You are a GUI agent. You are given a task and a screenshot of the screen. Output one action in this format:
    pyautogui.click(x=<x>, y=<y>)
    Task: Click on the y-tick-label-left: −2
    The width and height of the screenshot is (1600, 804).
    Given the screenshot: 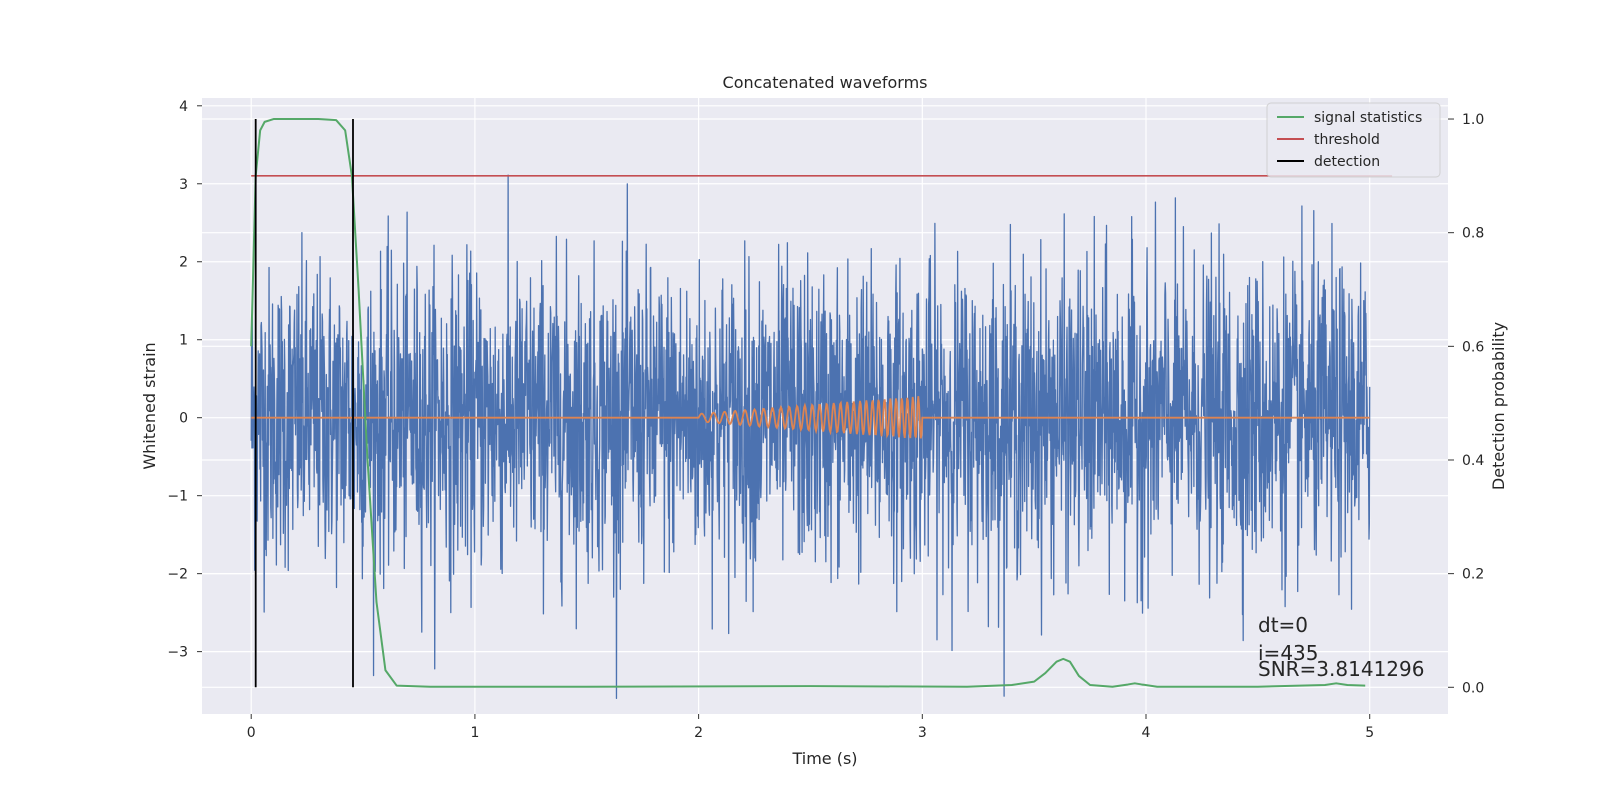 What is the action you would take?
    pyautogui.click(x=177, y=575)
    